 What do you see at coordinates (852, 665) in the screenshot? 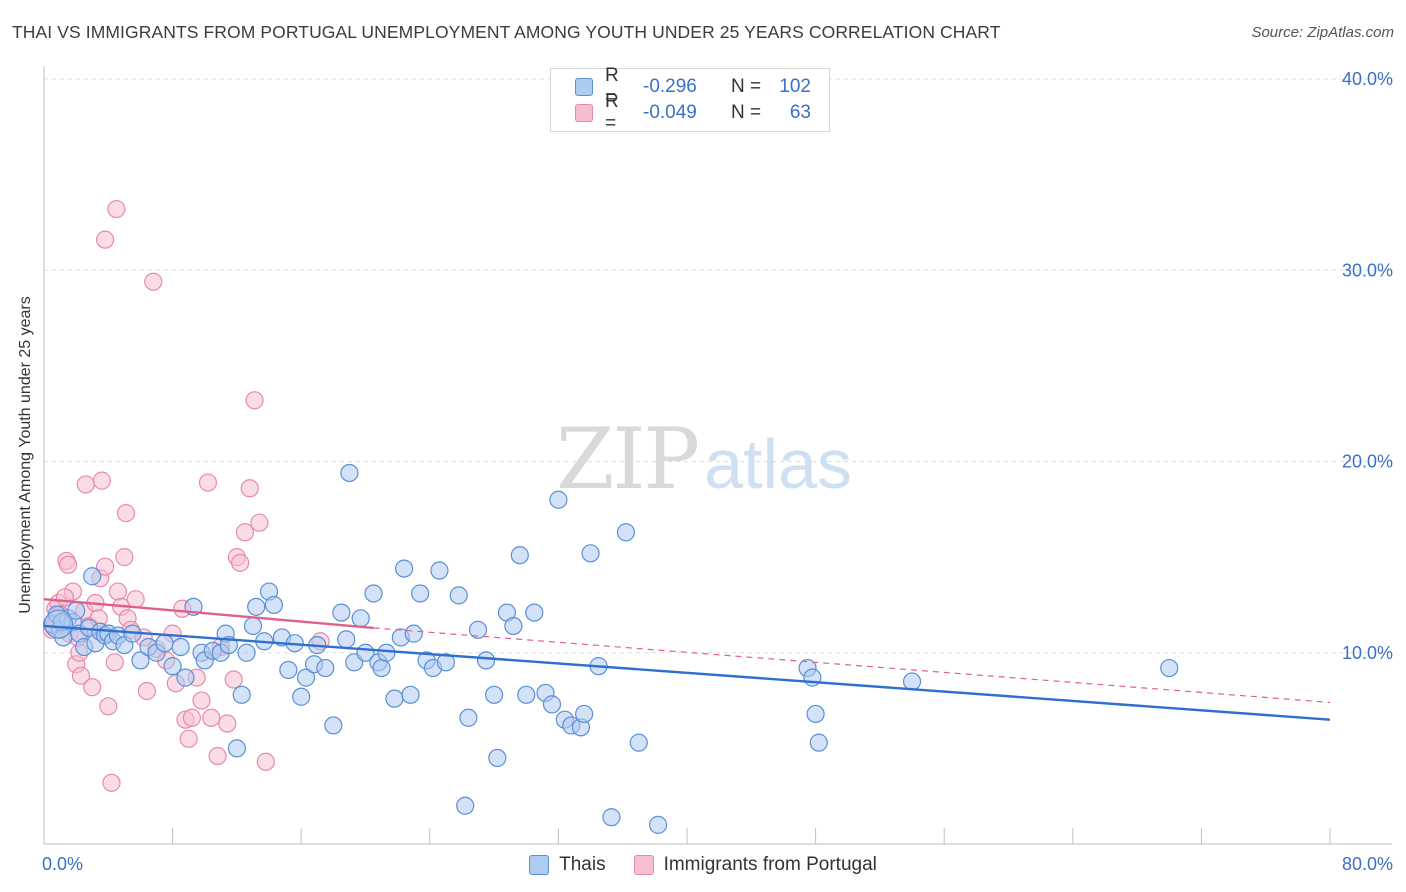
I see `portugal-trend-extension` at bounding box center [852, 665].